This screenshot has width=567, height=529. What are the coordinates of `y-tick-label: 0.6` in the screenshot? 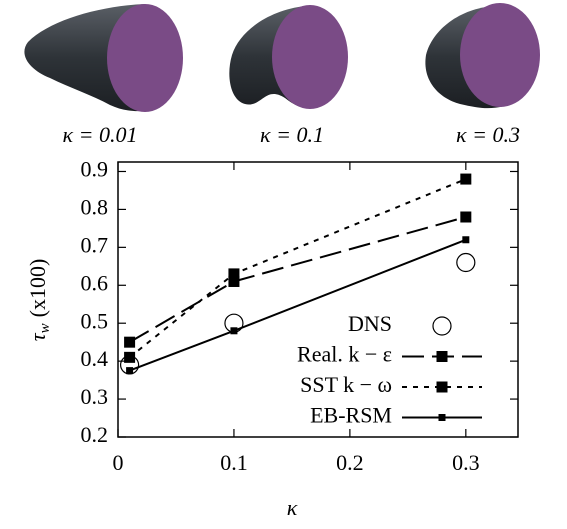 It's located at (95, 282).